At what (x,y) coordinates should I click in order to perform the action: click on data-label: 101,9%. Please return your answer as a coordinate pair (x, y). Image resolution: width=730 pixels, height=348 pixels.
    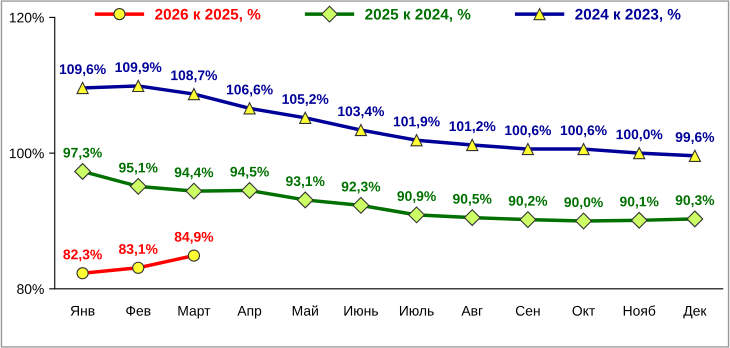
    Looking at the image, I should click on (417, 122).